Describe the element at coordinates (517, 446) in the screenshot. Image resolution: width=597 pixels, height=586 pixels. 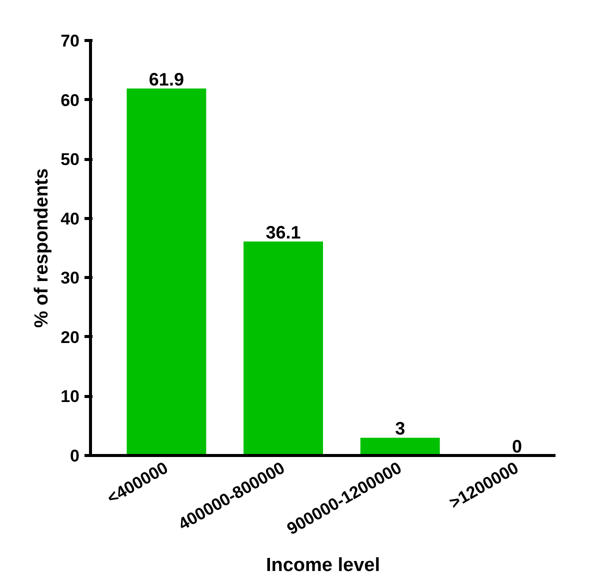
I see `data-label: 0` at that location.